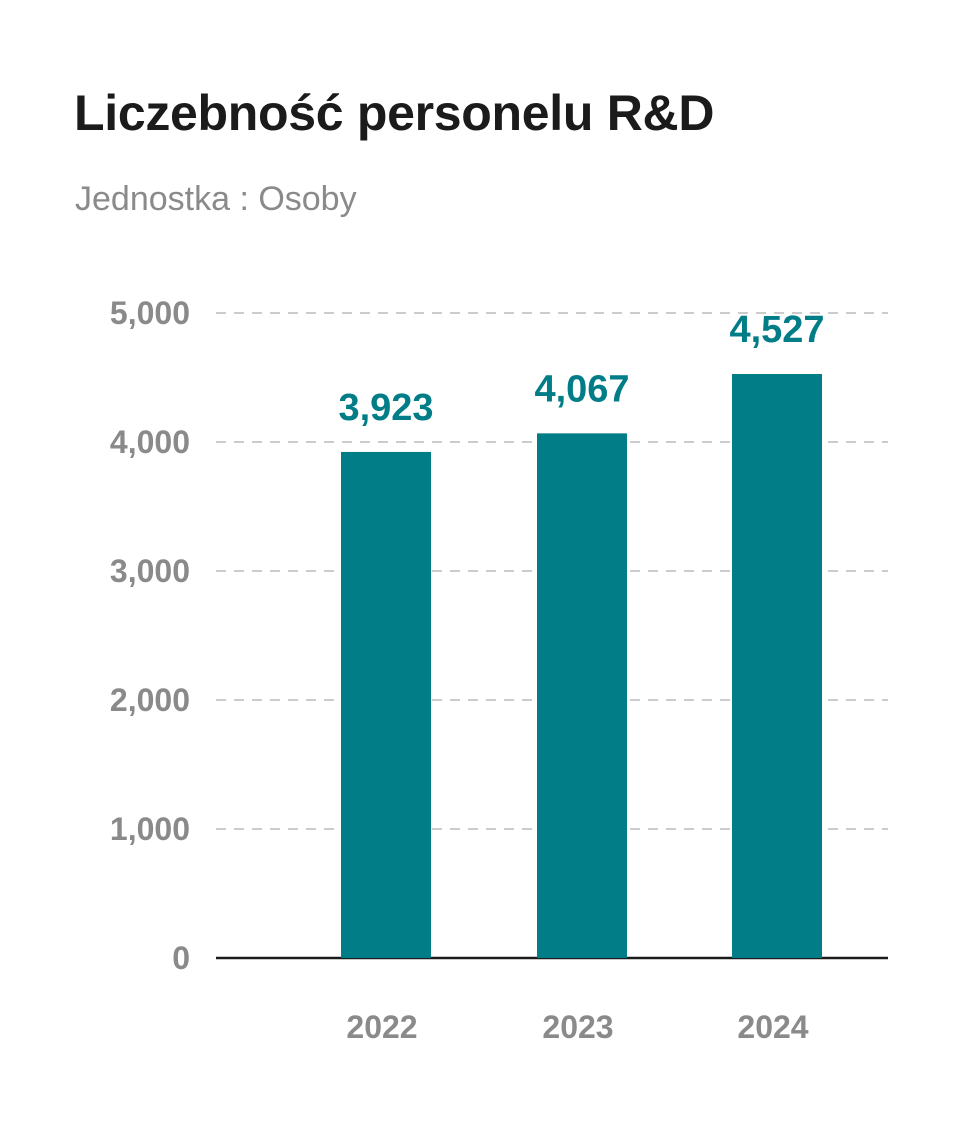 Image resolution: width=960 pixels, height=1128 pixels. Describe the element at coordinates (577, 1027) in the screenshot. I see `x-tick-label: 2023` at that location.